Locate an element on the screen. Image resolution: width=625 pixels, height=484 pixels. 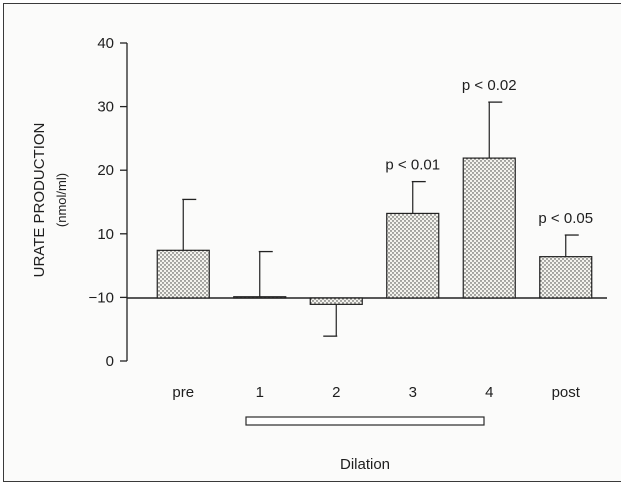
x-tick-label: 3 is located at coordinates (413, 392).